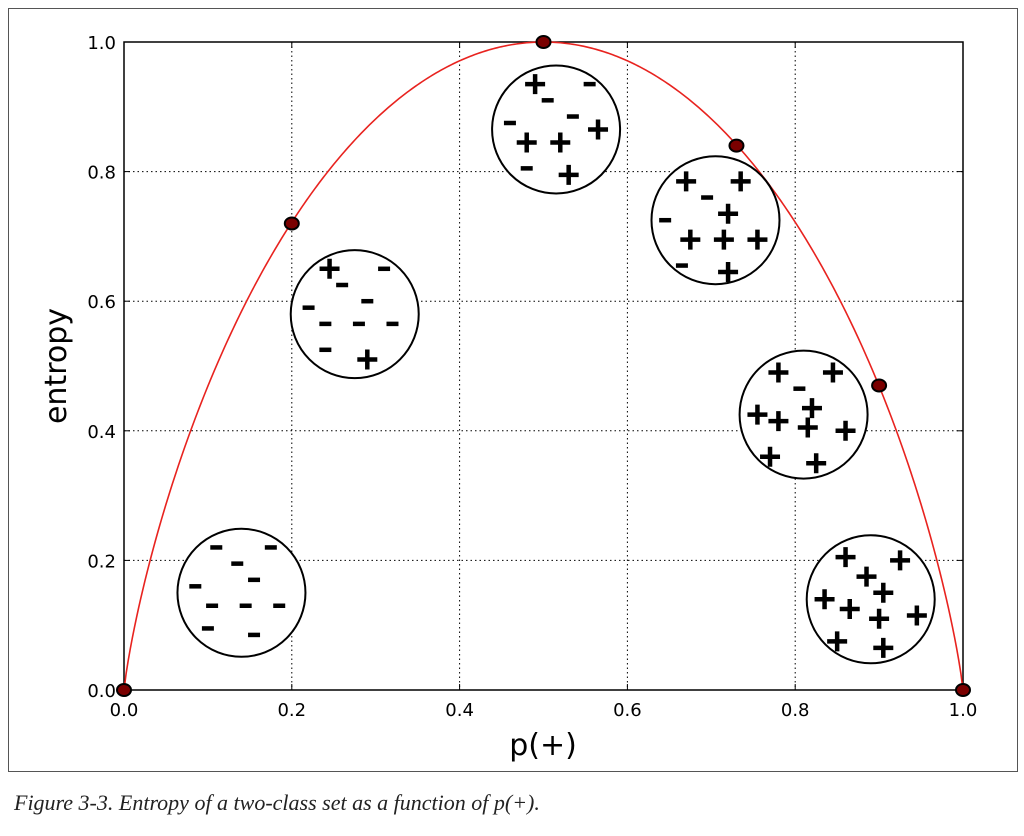 The height and width of the screenshot is (836, 1024). I want to click on y-tick-label: 0.2, so click(101, 561).